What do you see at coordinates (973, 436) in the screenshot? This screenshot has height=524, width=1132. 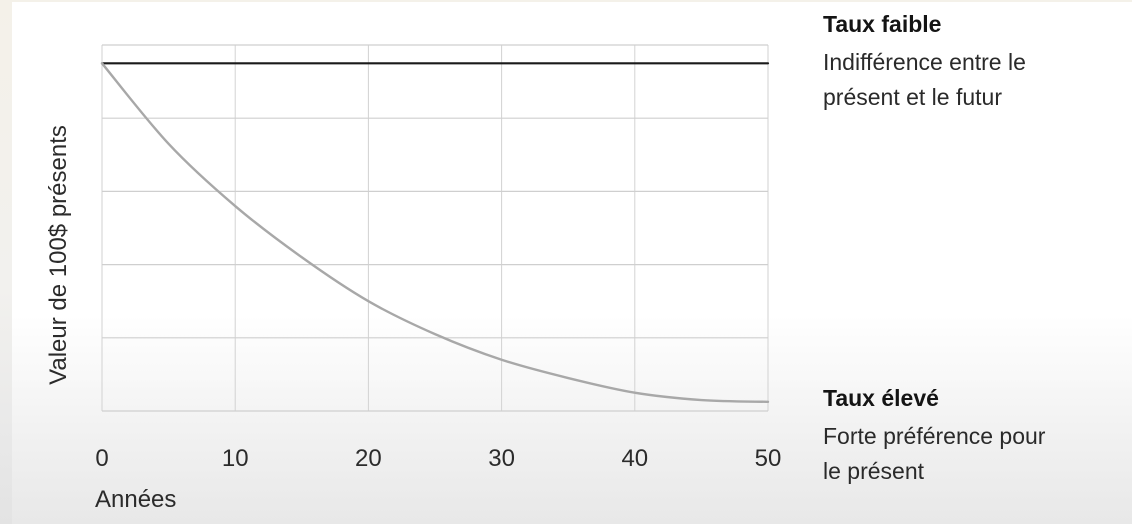 I see `legend-high-line1: Forte préférence pour` at bounding box center [973, 436].